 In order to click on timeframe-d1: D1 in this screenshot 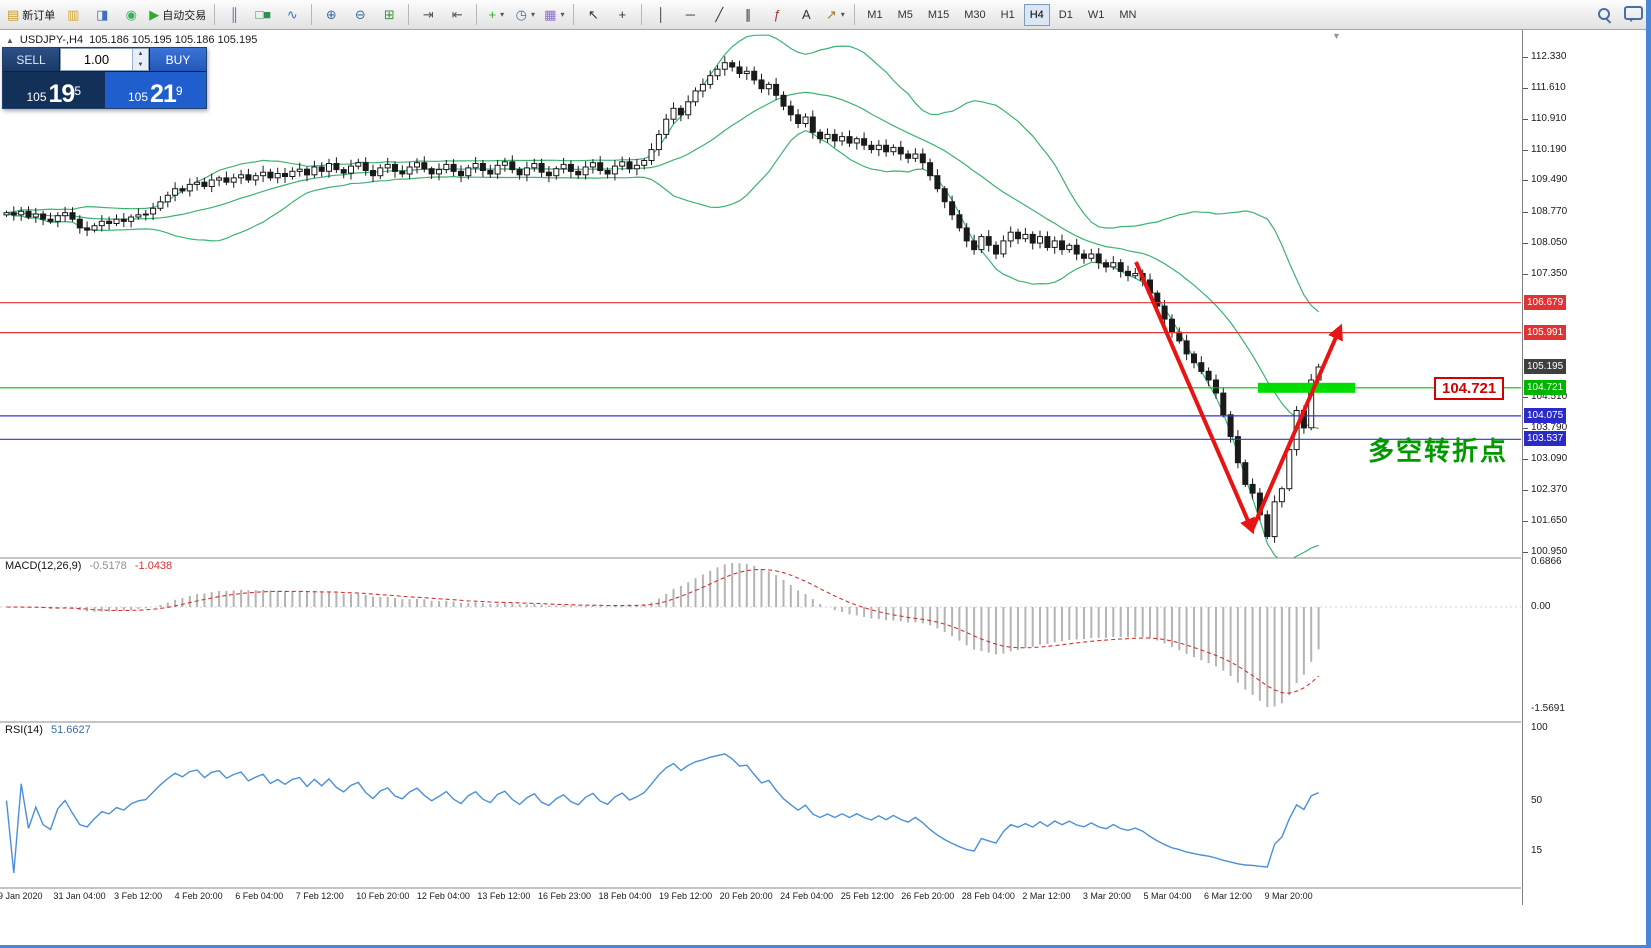, I will do `click(1065, 14)`.